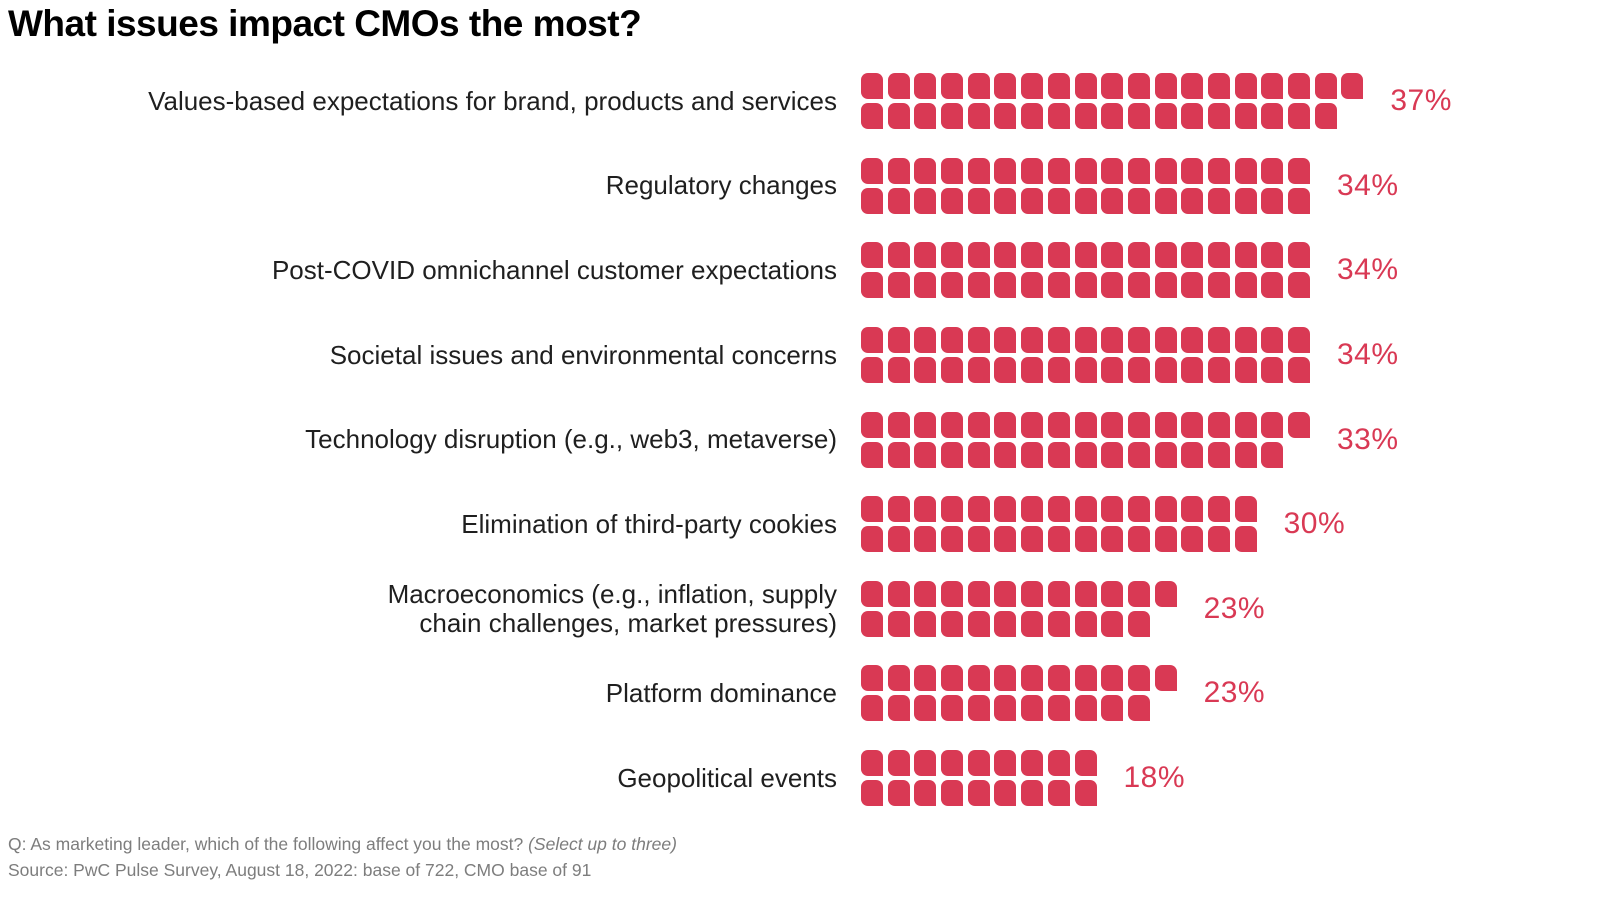  Describe the element at coordinates (1368, 439) in the screenshot. I see `row-value: 33%` at that location.